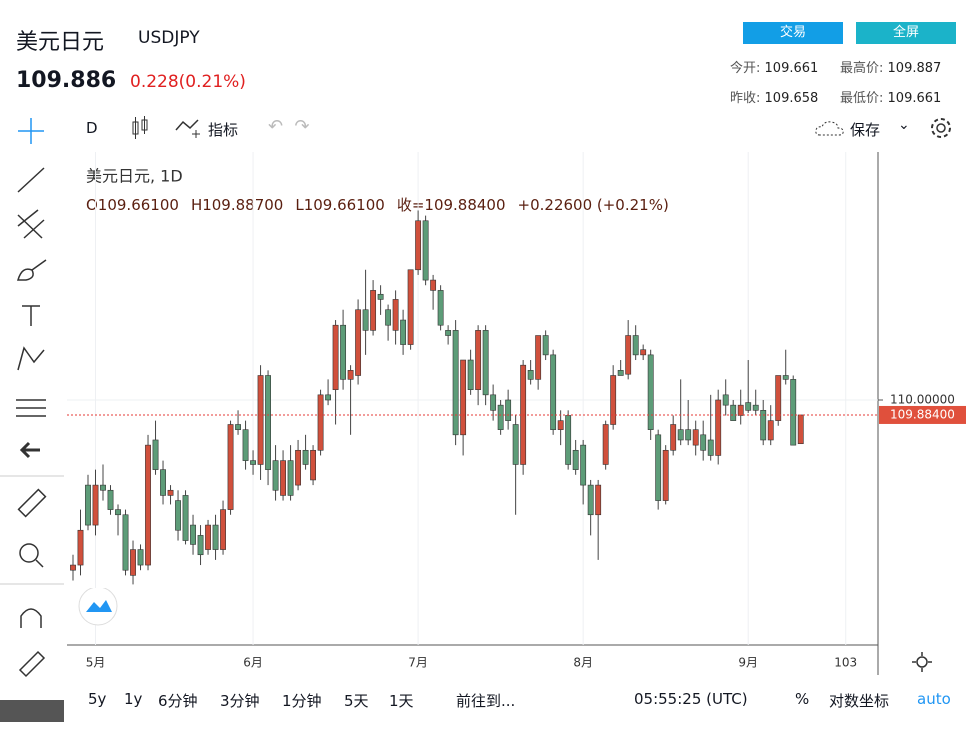 The image size is (975, 739). I want to click on save-menu: ⌄, so click(904, 125).